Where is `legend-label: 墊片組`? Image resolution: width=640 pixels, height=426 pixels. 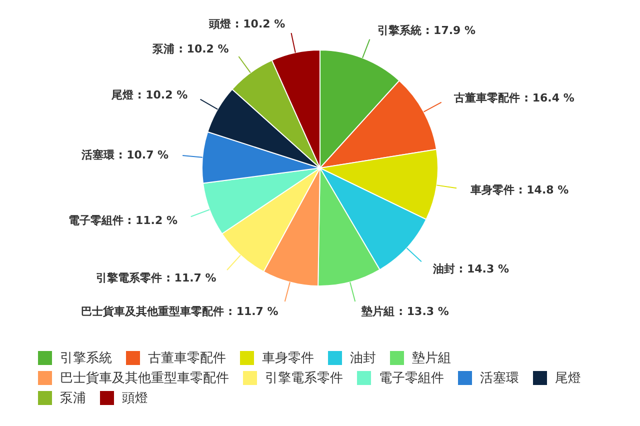 legend-label: 墊片組 is located at coordinates (431, 358).